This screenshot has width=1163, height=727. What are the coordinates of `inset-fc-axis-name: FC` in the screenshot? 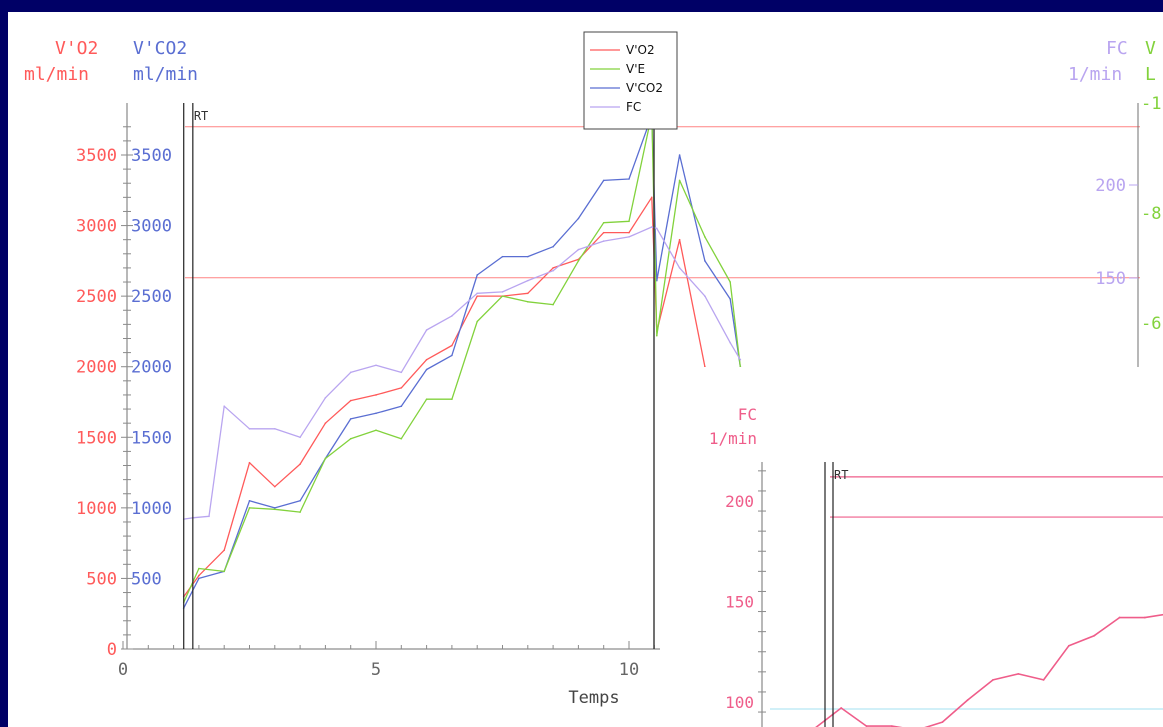 It's located at (747, 414).